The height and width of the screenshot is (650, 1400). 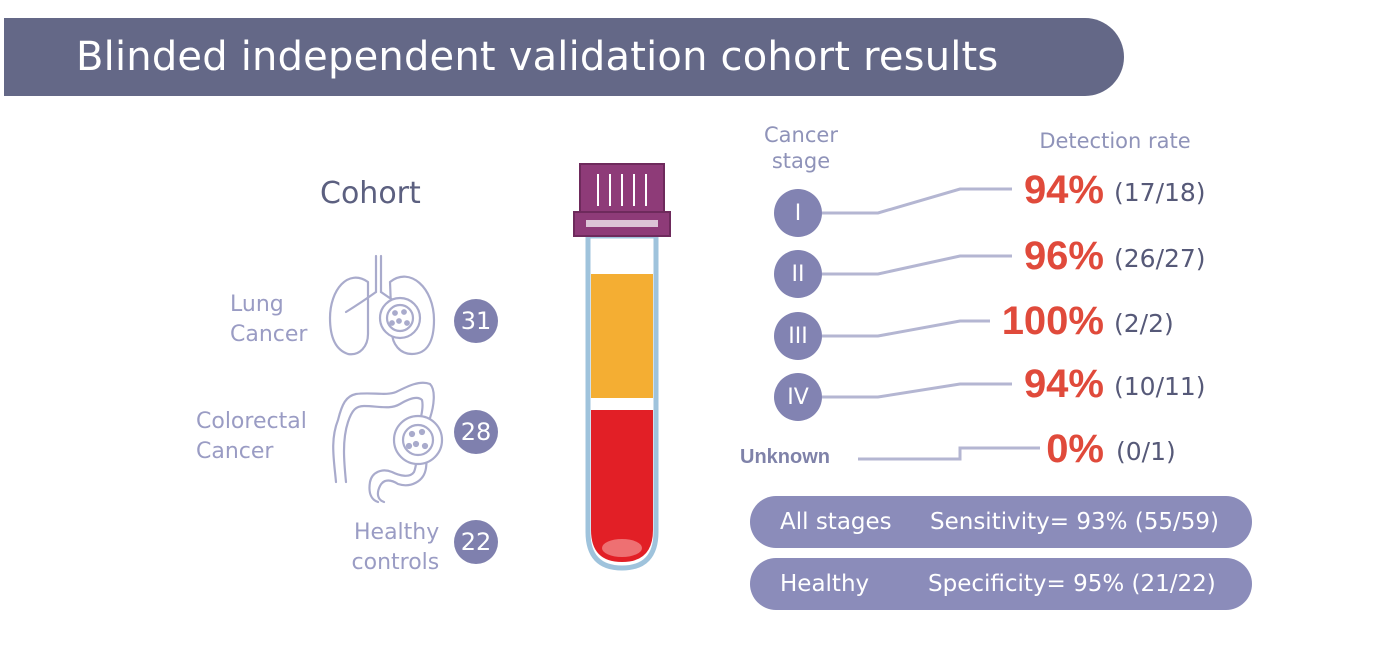 What do you see at coordinates (476, 542) in the screenshot?
I see `healthy-controls-count-badge: 22` at bounding box center [476, 542].